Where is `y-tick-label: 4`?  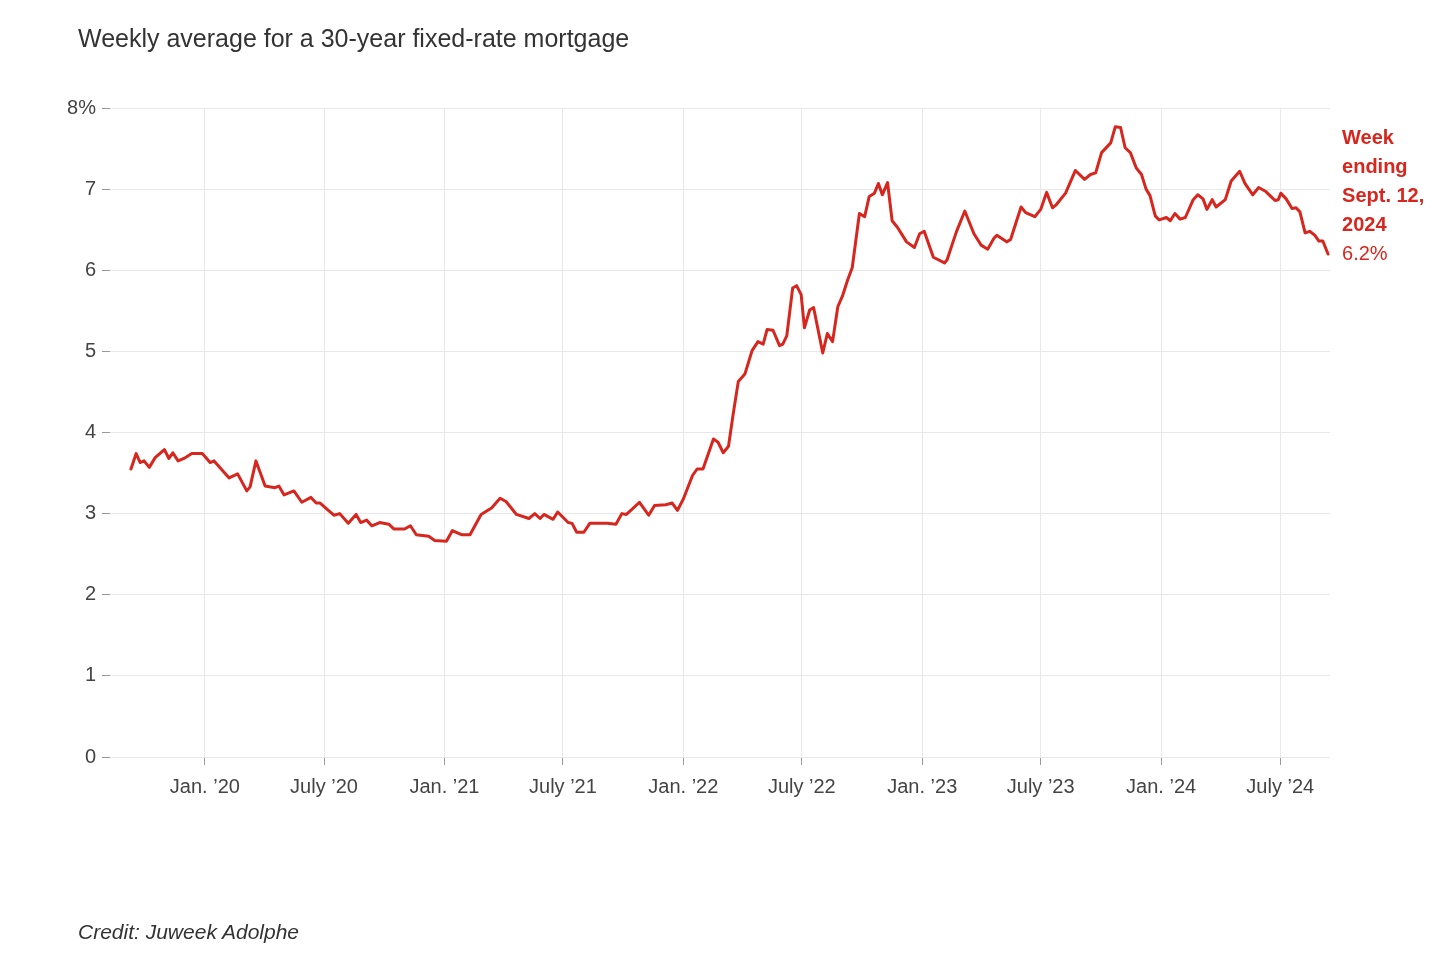 y-tick-label: 4 is located at coordinates (90, 431).